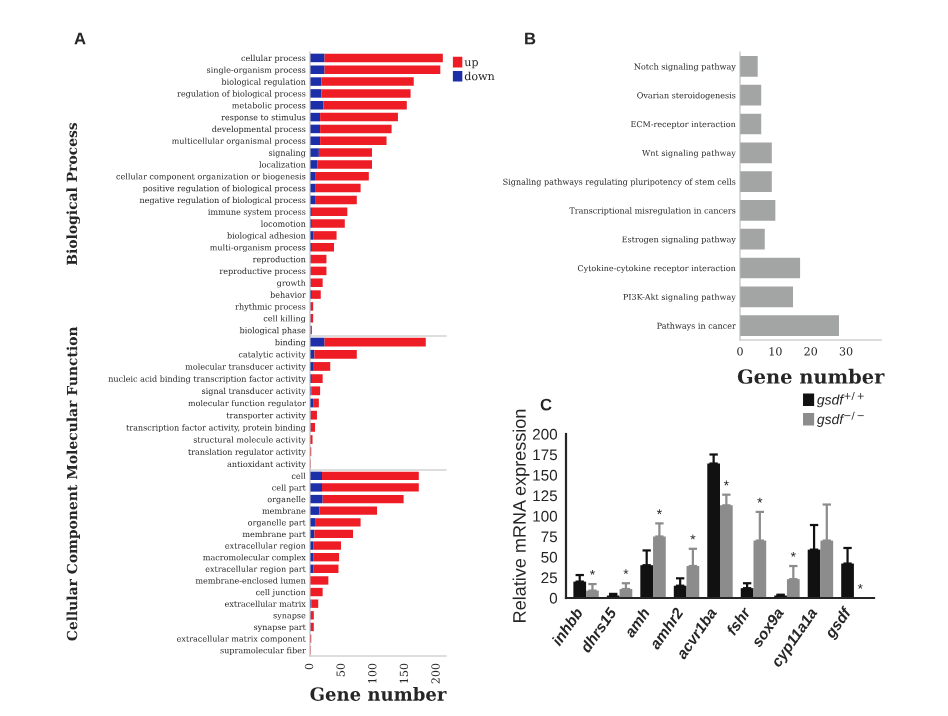  What do you see at coordinates (80, 38) in the screenshot?
I see `text: A` at bounding box center [80, 38].